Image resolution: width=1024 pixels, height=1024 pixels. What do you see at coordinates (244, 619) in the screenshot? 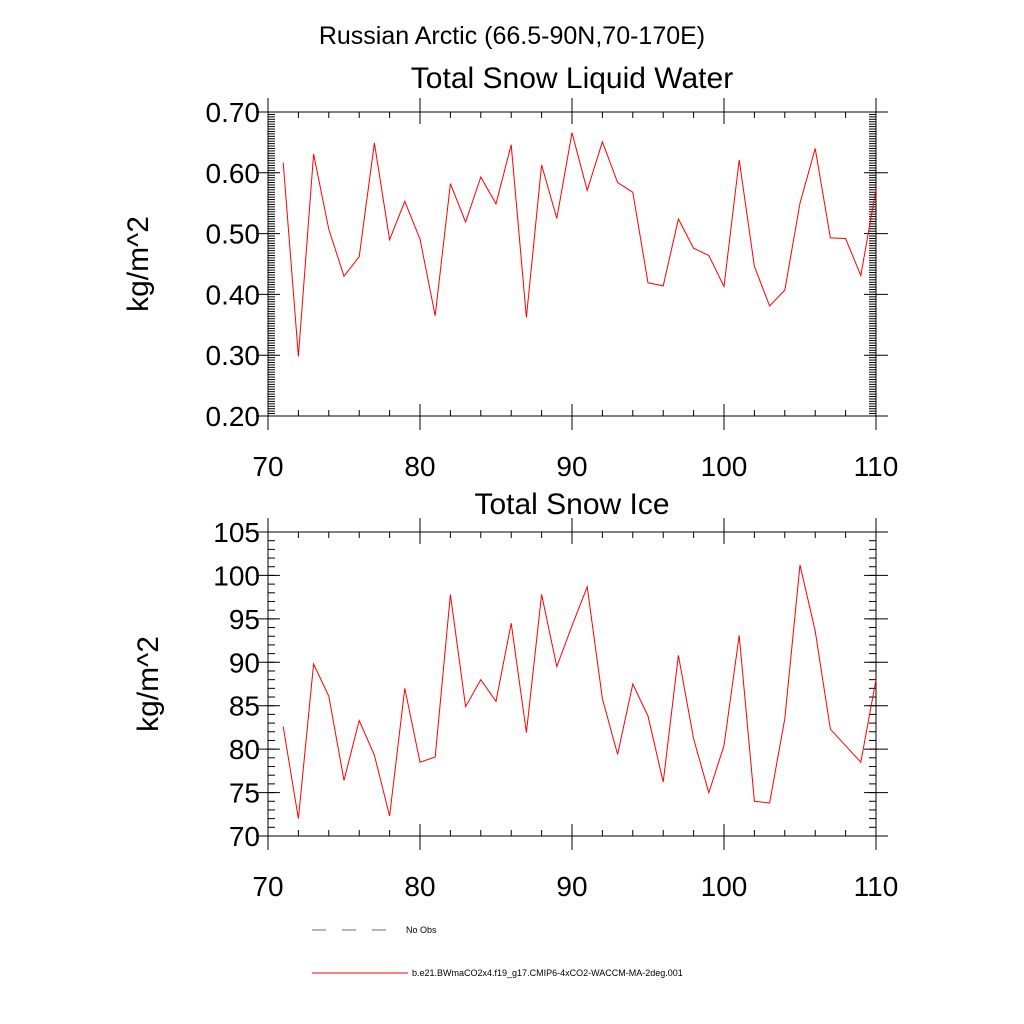
I see `y-tick-label: 95` at bounding box center [244, 619].